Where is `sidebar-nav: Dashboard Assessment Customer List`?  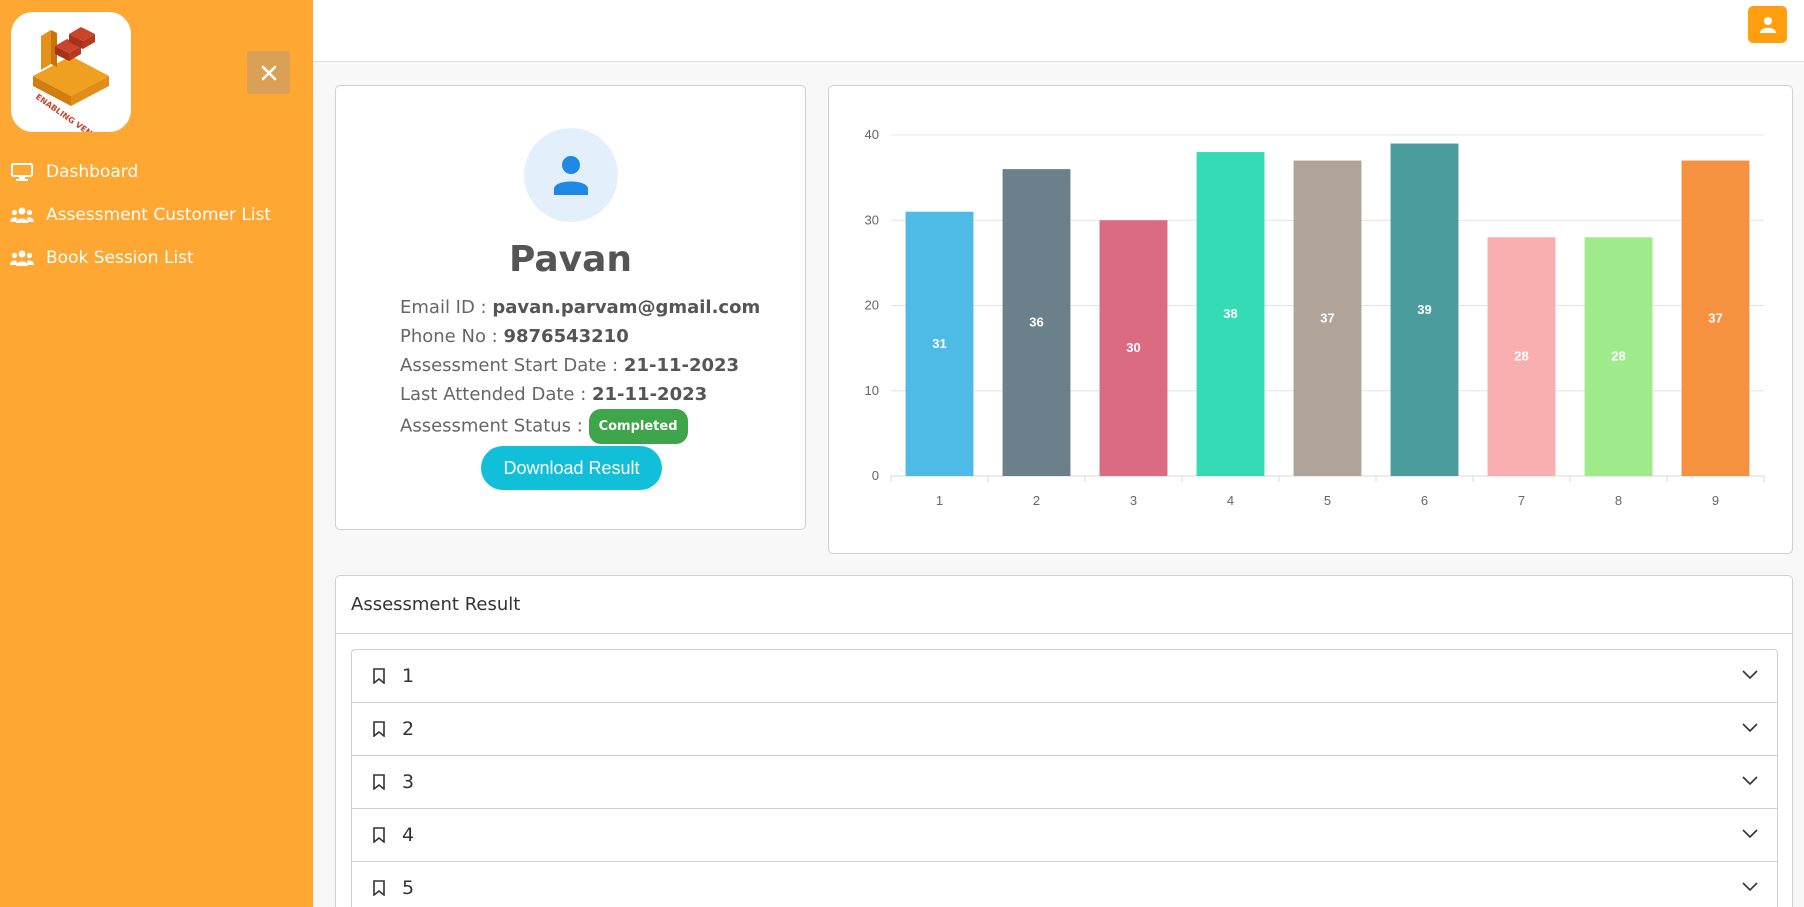 sidebar-nav: Dashboard Assessment Customer List is located at coordinates (156, 214).